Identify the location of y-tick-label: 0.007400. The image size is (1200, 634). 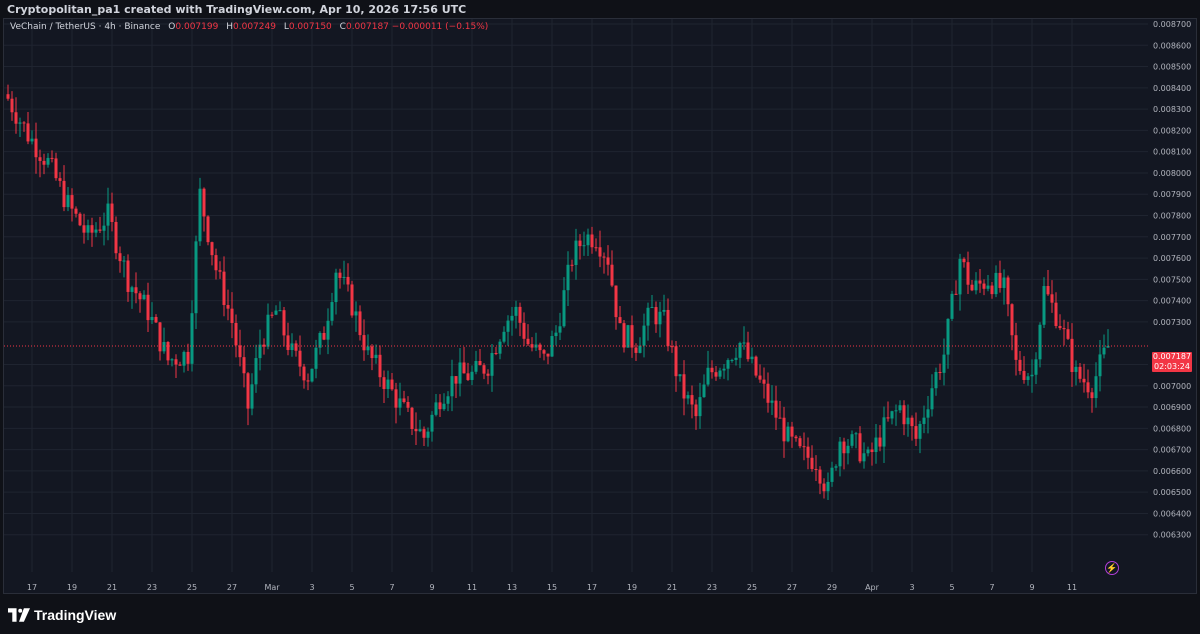
(1172, 301).